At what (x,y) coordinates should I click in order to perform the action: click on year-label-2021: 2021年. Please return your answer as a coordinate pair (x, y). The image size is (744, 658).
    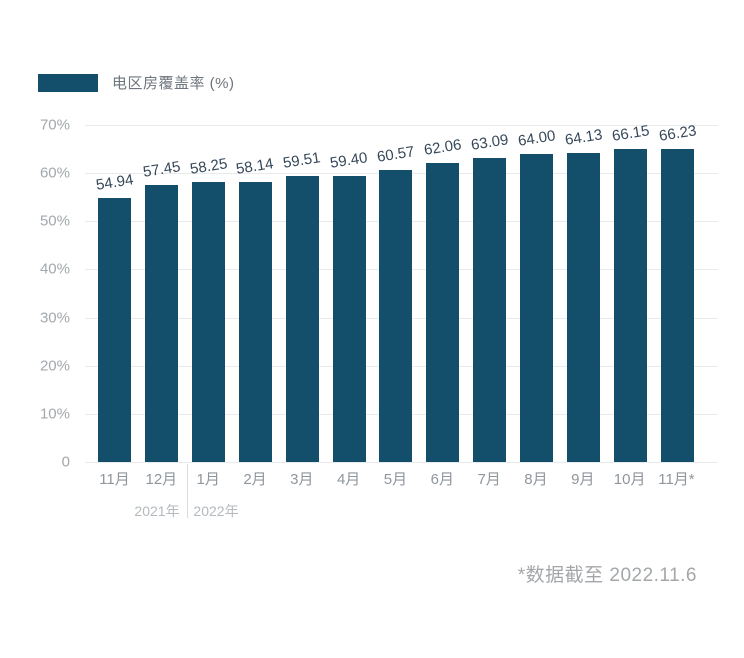
    Looking at the image, I should click on (157, 511).